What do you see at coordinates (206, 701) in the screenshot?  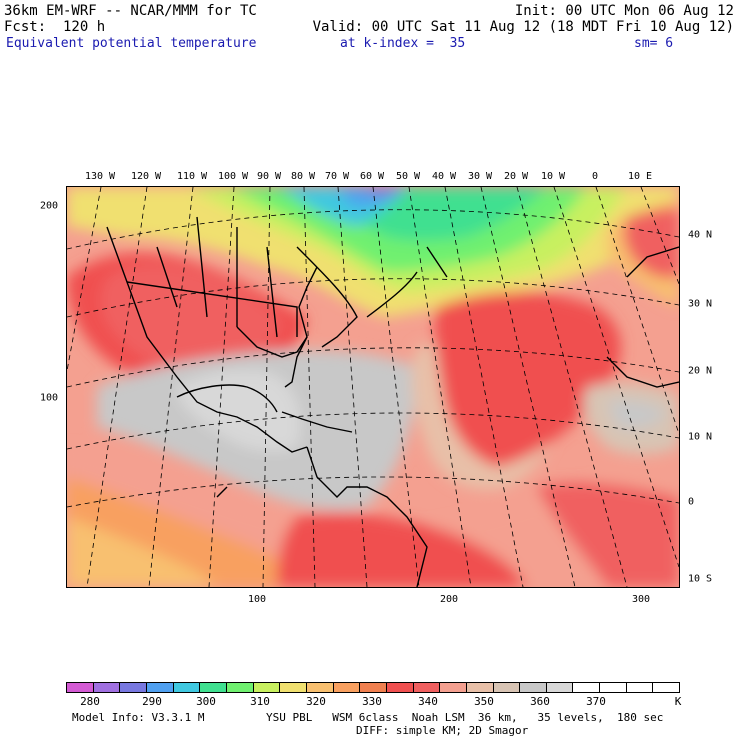 I see `colorbar-label: 300` at bounding box center [206, 701].